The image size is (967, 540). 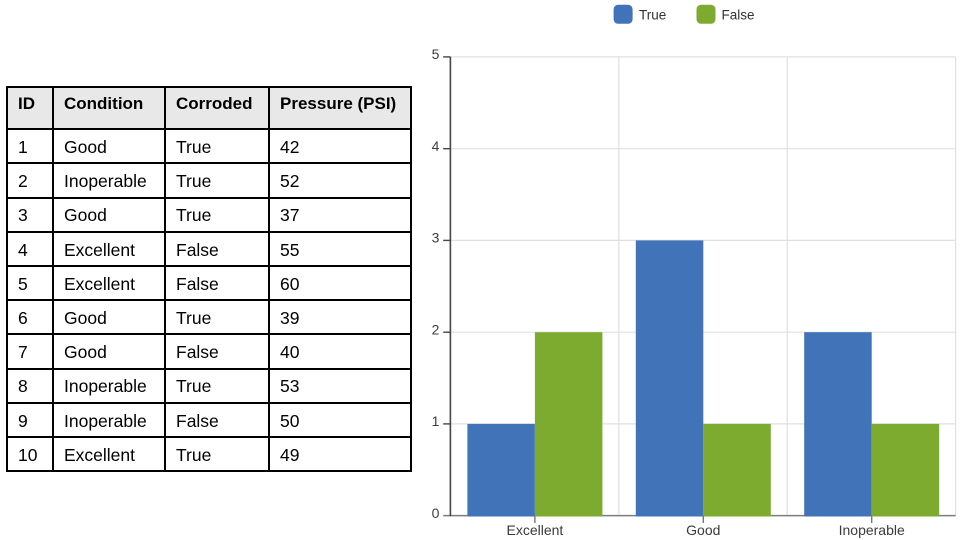 What do you see at coordinates (436, 146) in the screenshot?
I see `svg-text: 4` at bounding box center [436, 146].